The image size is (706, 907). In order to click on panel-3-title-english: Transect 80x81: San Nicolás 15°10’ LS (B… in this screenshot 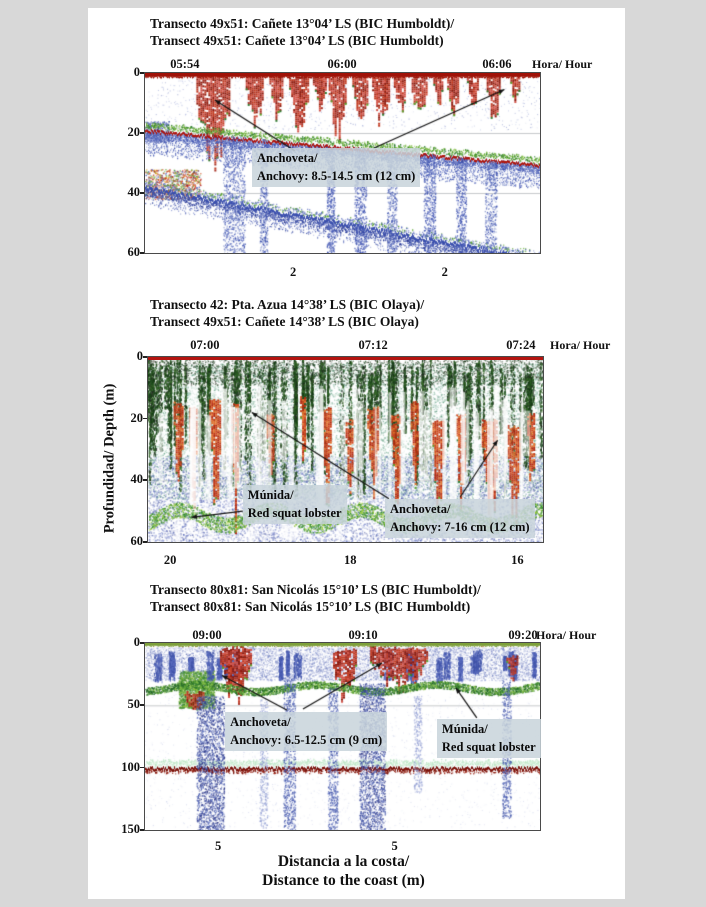, I will do `click(310, 606)`.